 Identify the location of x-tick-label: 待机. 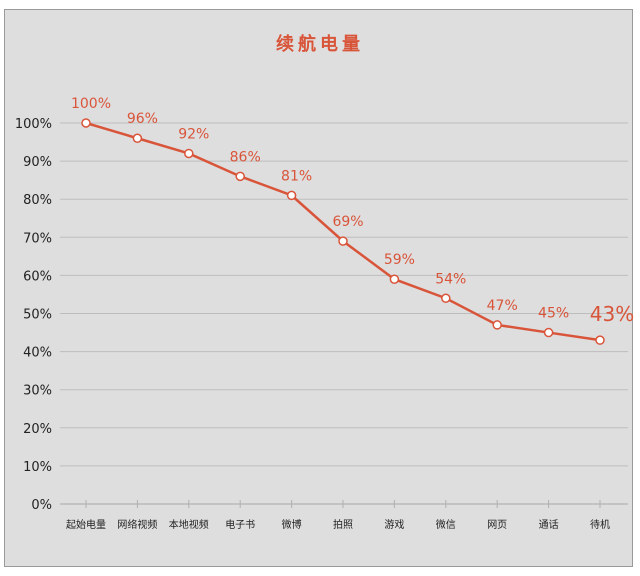
(600, 524).